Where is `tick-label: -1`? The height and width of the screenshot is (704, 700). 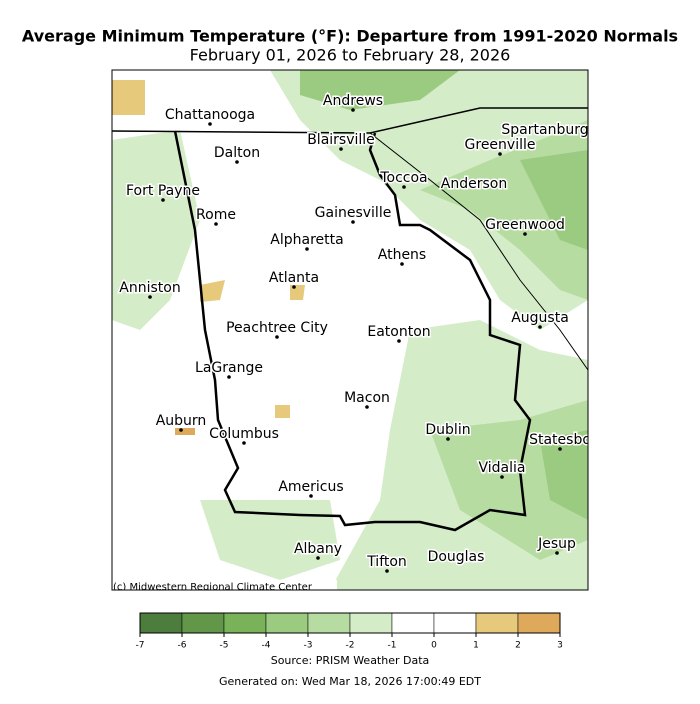 tick-label: -1 is located at coordinates (392, 646).